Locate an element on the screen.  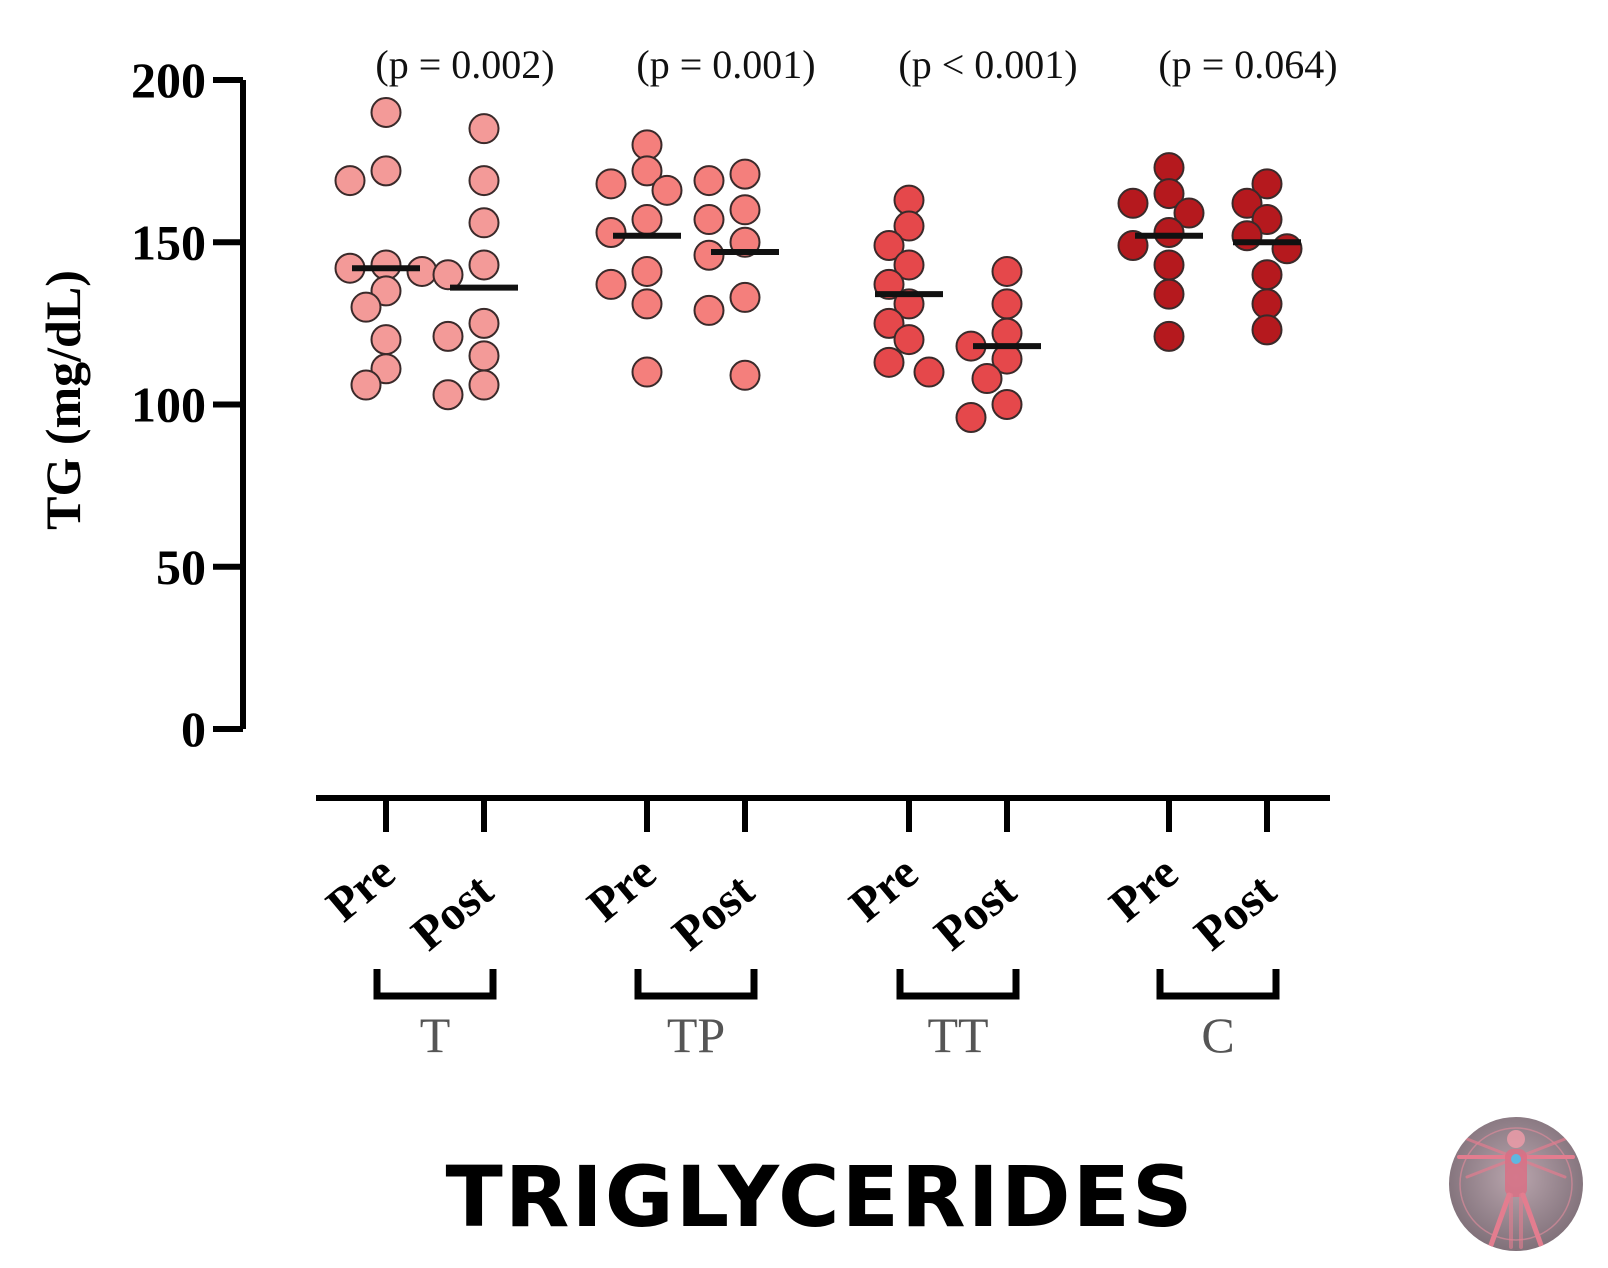
vitruvian-man-icon is located at coordinates (1516, 1188).